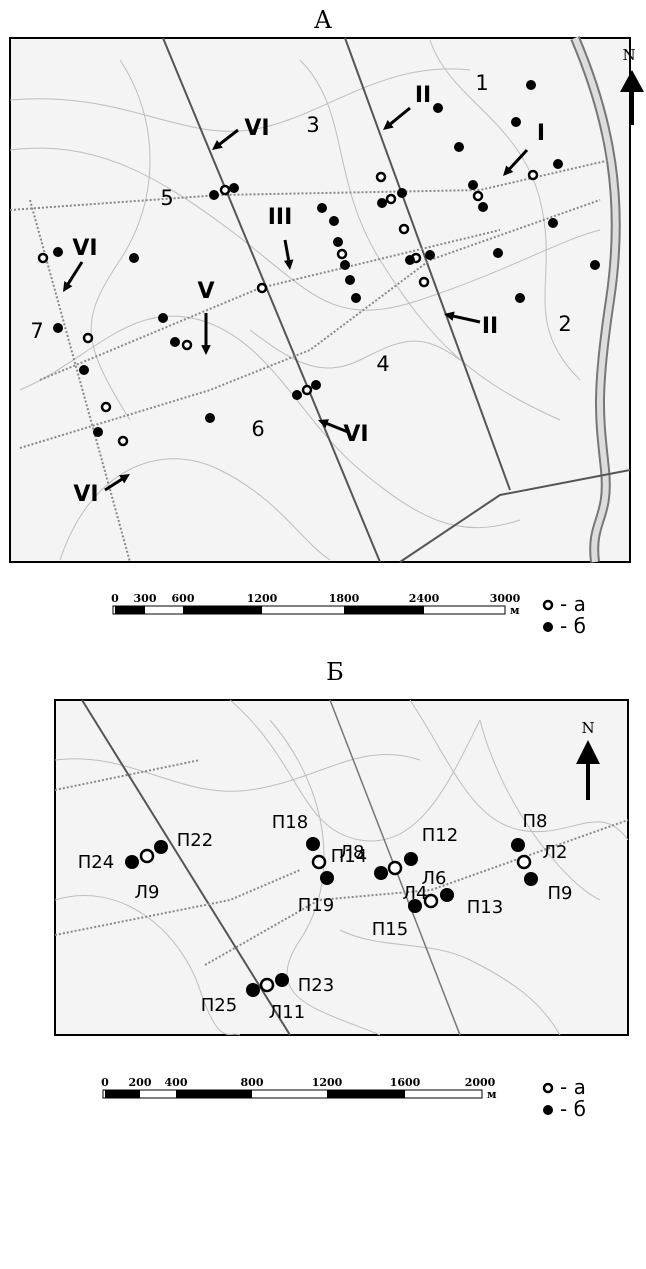 The image size is (646, 1269). I want to click on map-b-points, so click(331, 917).